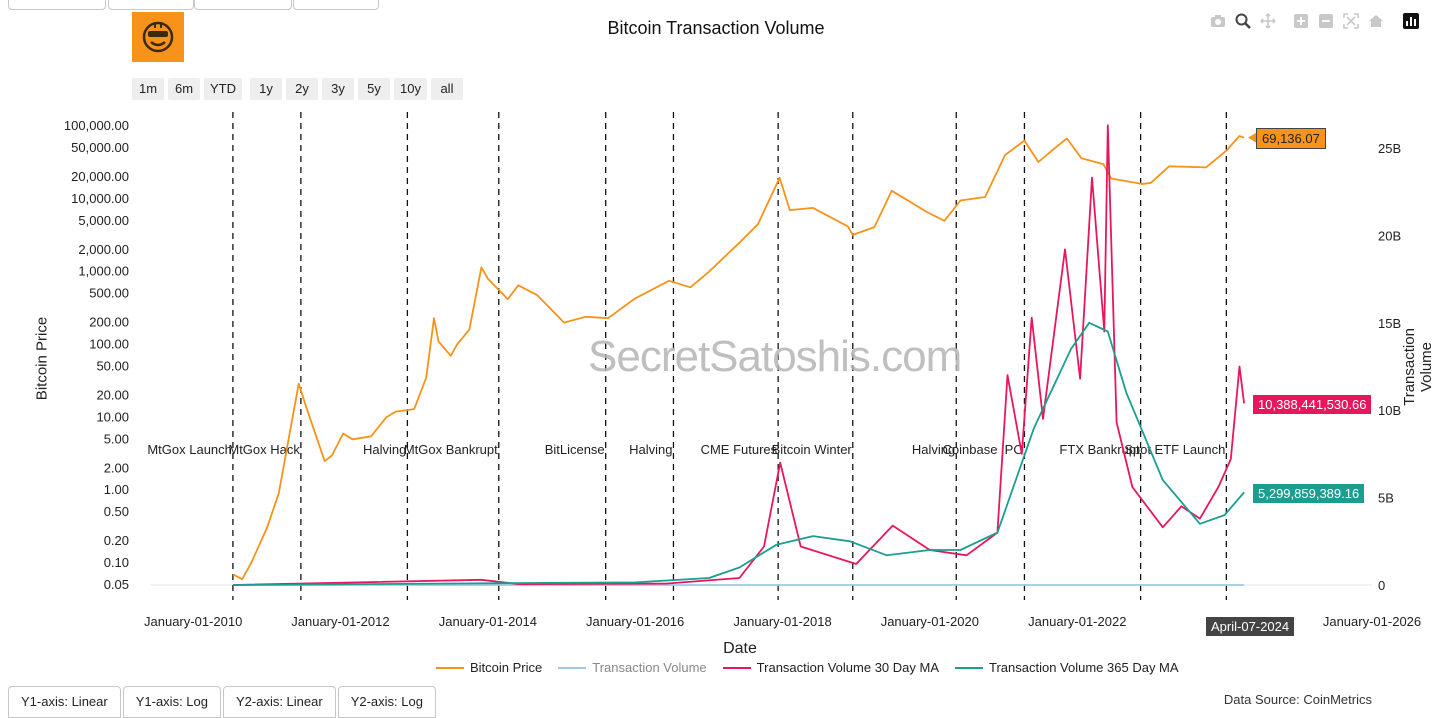  What do you see at coordinates (103, 249) in the screenshot?
I see `y1-tick-label: 2,000.00` at bounding box center [103, 249].